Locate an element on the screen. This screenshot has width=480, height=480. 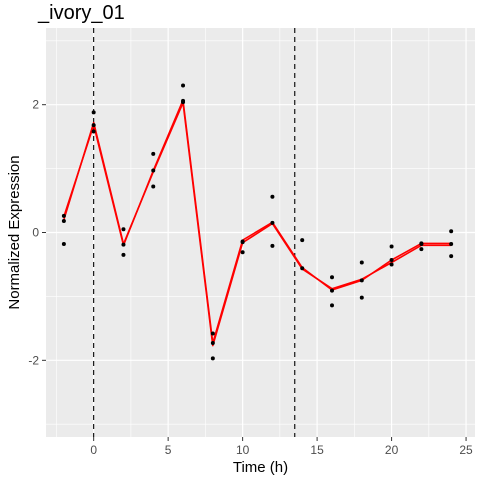
x-tick-label: 25 is located at coordinates (466, 450).